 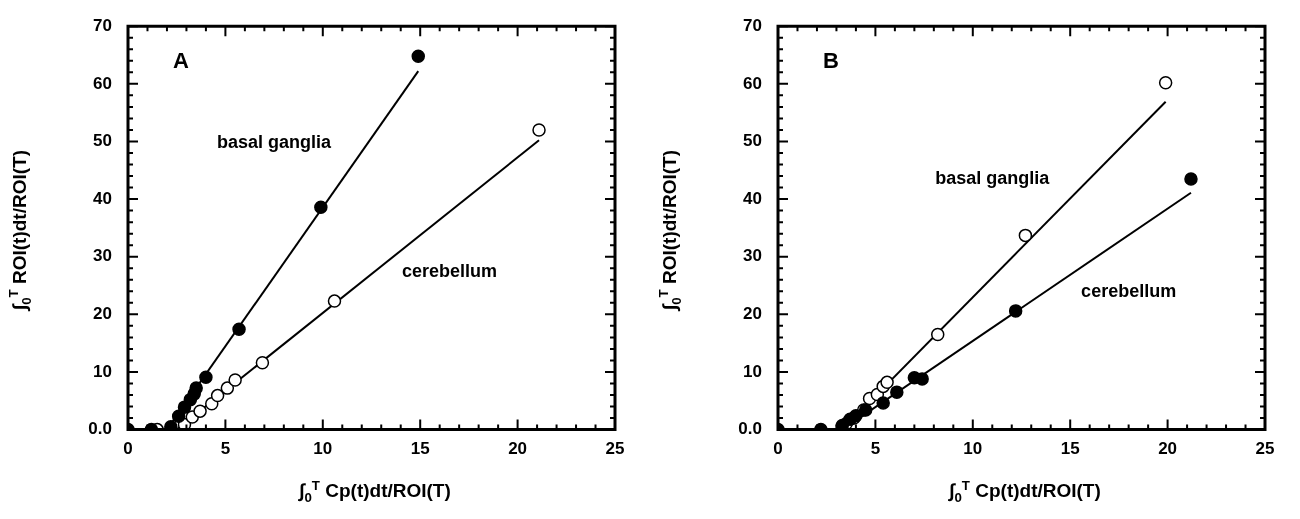 What do you see at coordinates (181, 61) in the screenshot?
I see `text: A` at bounding box center [181, 61].